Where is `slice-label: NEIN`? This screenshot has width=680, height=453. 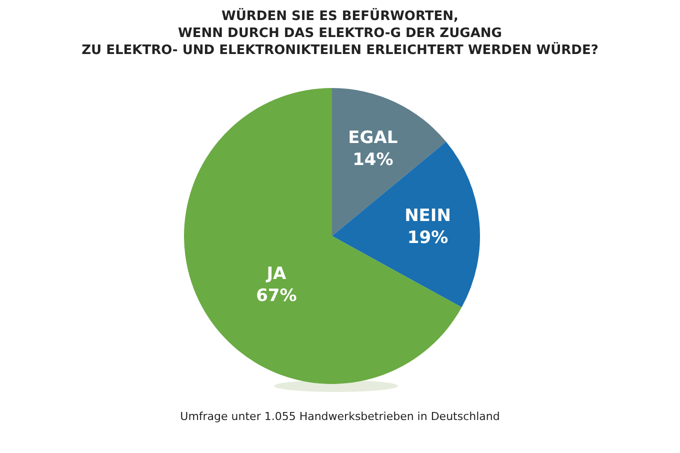 slice-label: NEIN is located at coordinates (427, 216).